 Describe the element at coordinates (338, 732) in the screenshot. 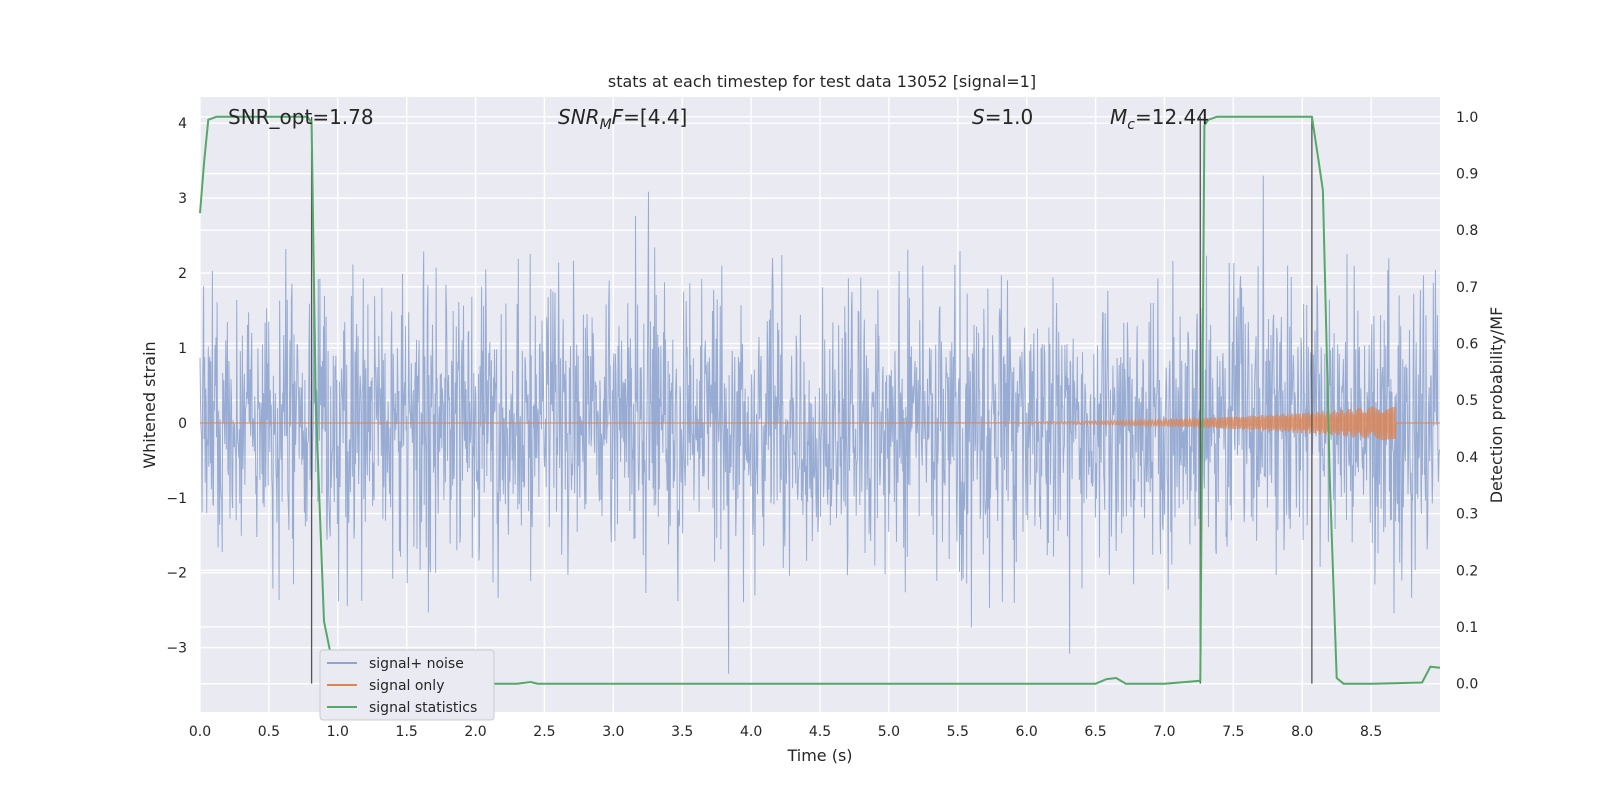

I see `x-tick-label: 1.0` at that location.